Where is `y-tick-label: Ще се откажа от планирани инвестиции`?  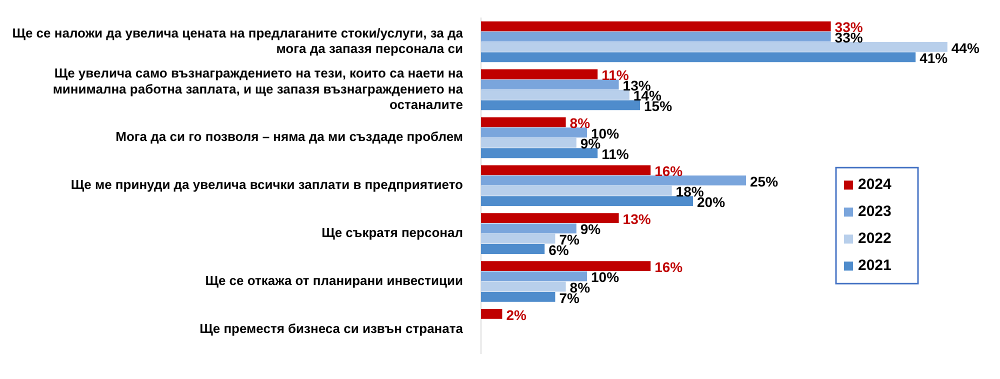 y-tick-label: Ще се откажа от планирани инвестиции is located at coordinates (334, 280).